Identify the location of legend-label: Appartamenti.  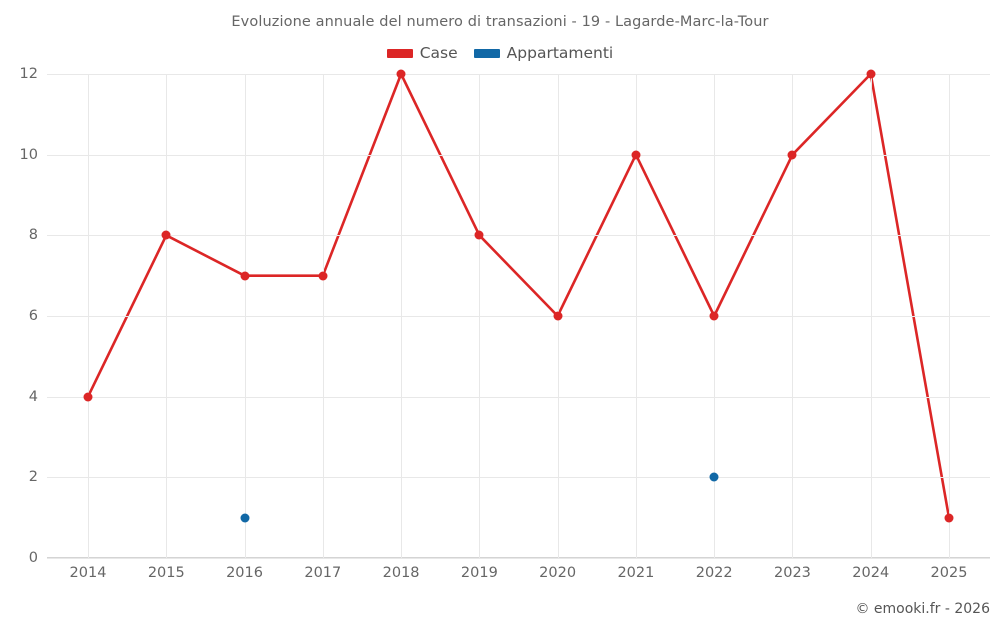
(560, 53).